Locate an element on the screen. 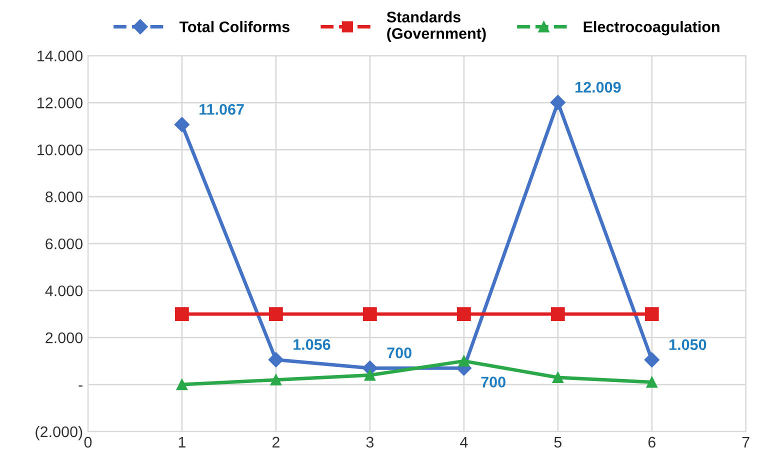 Image resolution: width=765 pixels, height=464 pixels. legend-label: Electrocoagulation is located at coordinates (652, 28).